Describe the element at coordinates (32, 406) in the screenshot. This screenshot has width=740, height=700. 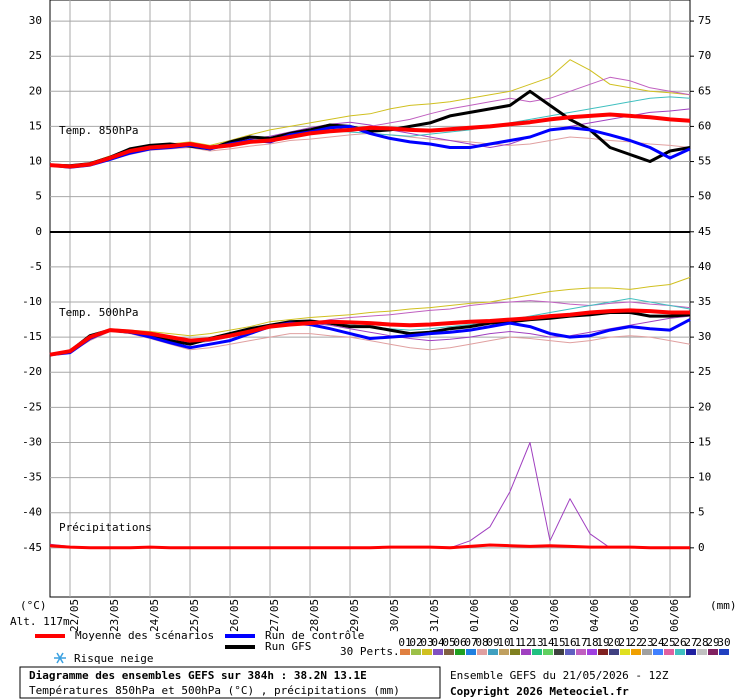
I see `y-tick-label: -25` at that location.